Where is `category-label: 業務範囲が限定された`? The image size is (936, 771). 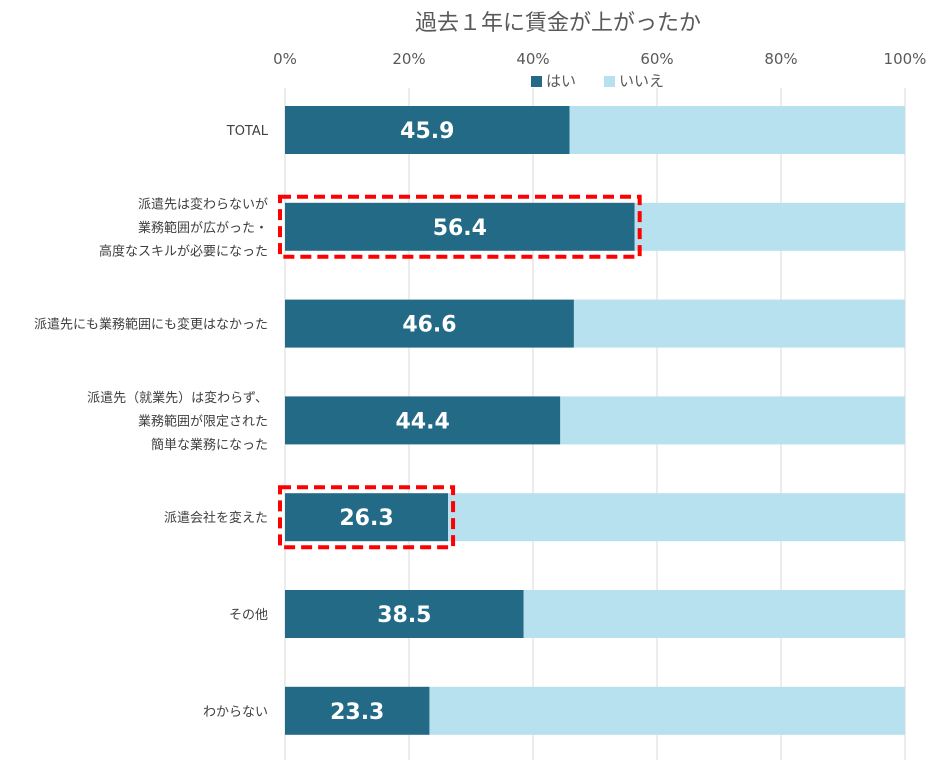
category-label: 業務範囲が限定された is located at coordinates (203, 421).